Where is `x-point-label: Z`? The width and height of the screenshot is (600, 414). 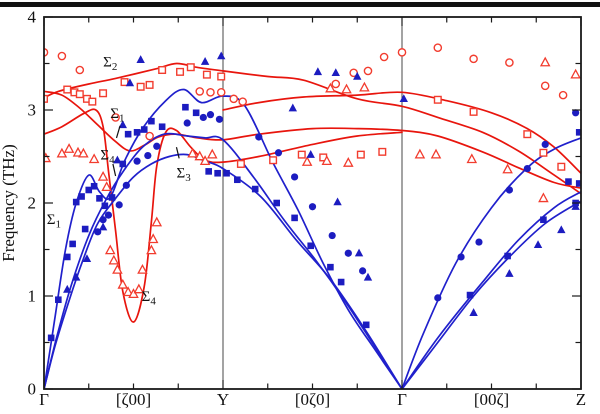
x-point-label: Z is located at coordinates (581, 399).